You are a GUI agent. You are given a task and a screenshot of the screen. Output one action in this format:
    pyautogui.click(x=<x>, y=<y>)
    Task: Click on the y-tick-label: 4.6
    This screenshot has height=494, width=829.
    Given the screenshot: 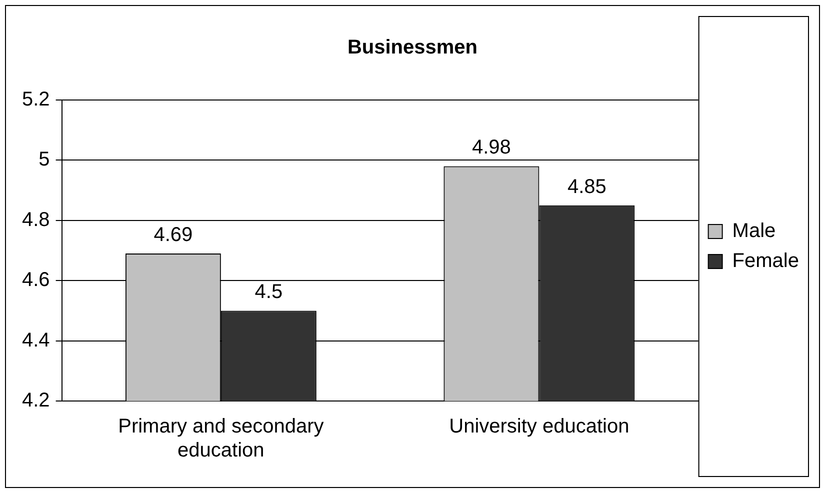 What is the action you would take?
    pyautogui.click(x=36, y=280)
    